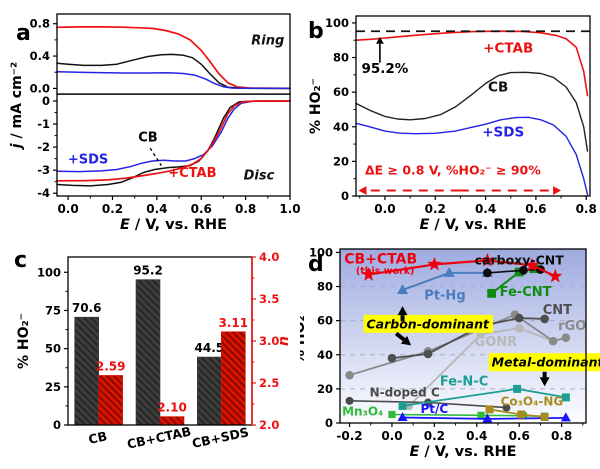 The width and height of the screenshot is (600, 469). Describe the element at coordinates (269, 383) in the screenshot. I see `svg-text: 2.5` at that location.